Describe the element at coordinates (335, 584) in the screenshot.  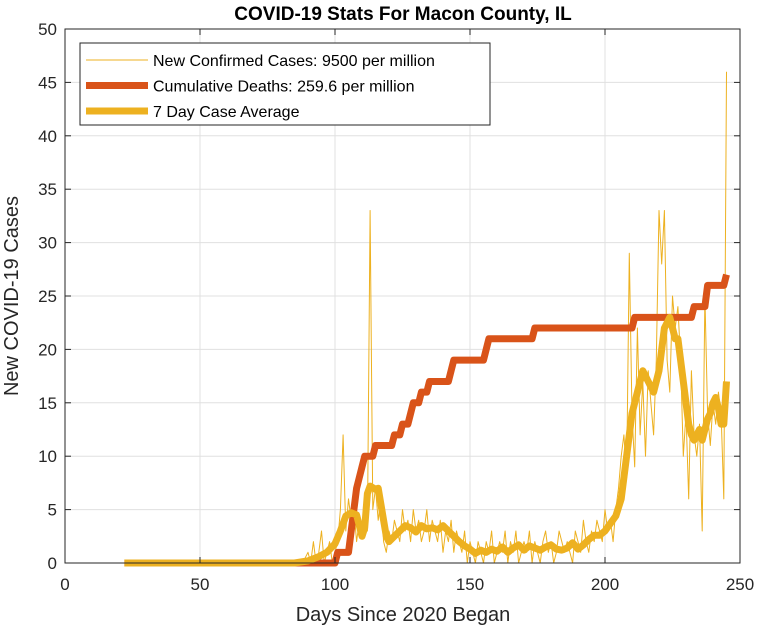
I see `x-tick-label: 100` at that location.